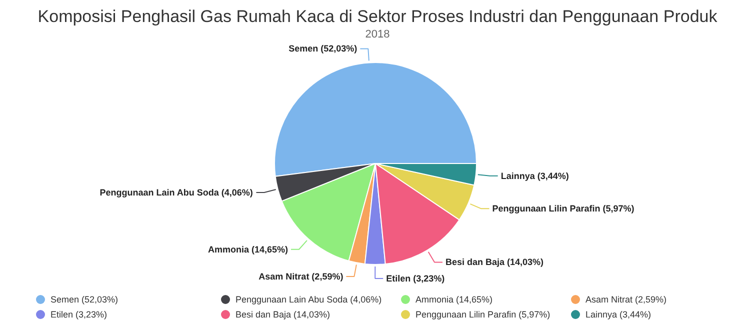  Describe the element at coordinates (483, 315) in the screenshot. I see `legend-label: Penggunaan Lilin Parafin (5,97%)` at that location.